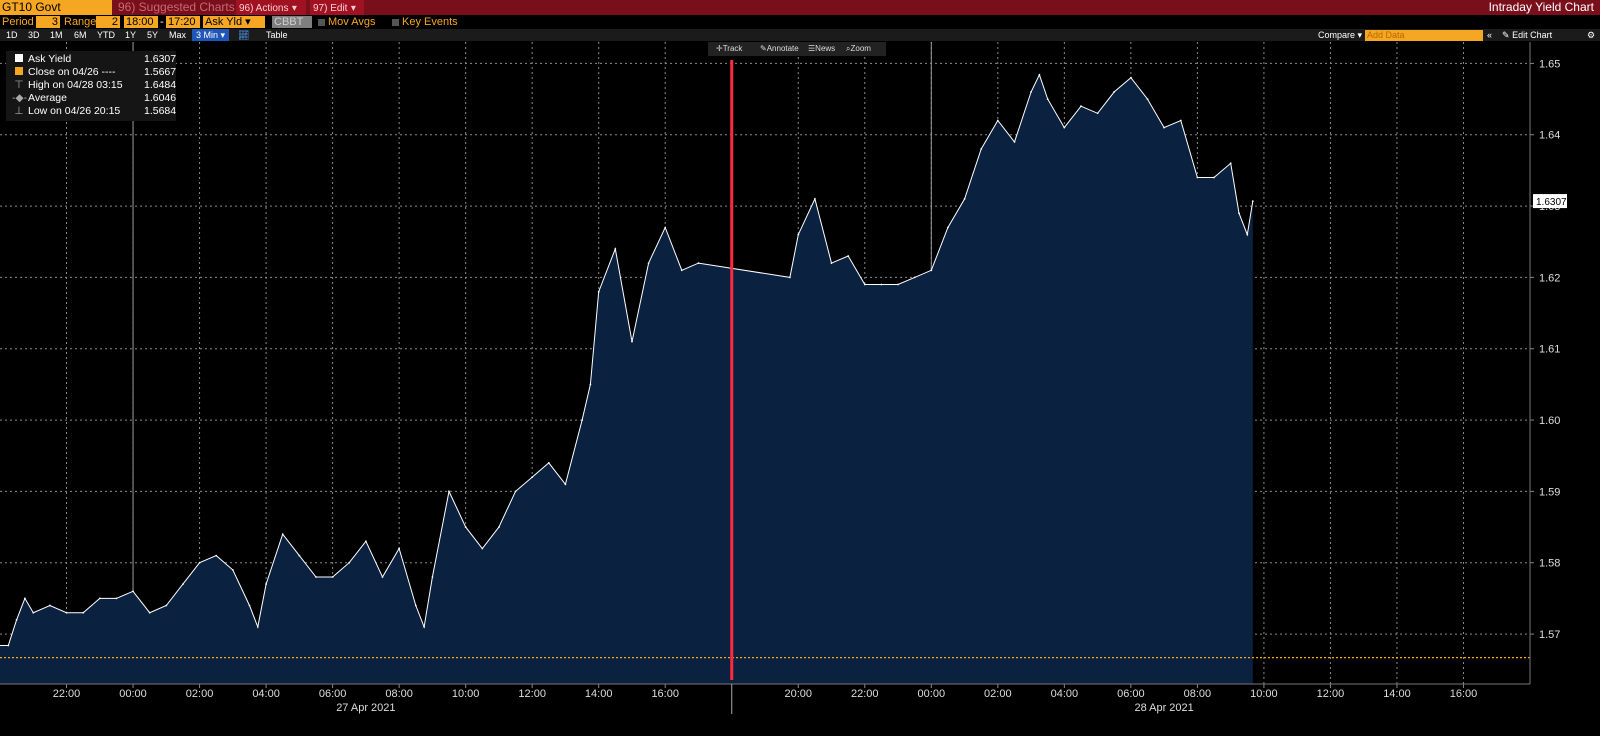 This screenshot has height=736, width=1600. I want to click on average-marker-icon: -◆-, so click(20, 98).